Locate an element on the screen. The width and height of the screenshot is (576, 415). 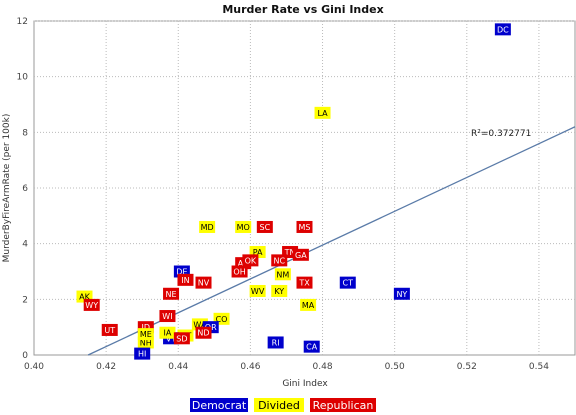
data-point: UT is located at coordinates (109, 329).